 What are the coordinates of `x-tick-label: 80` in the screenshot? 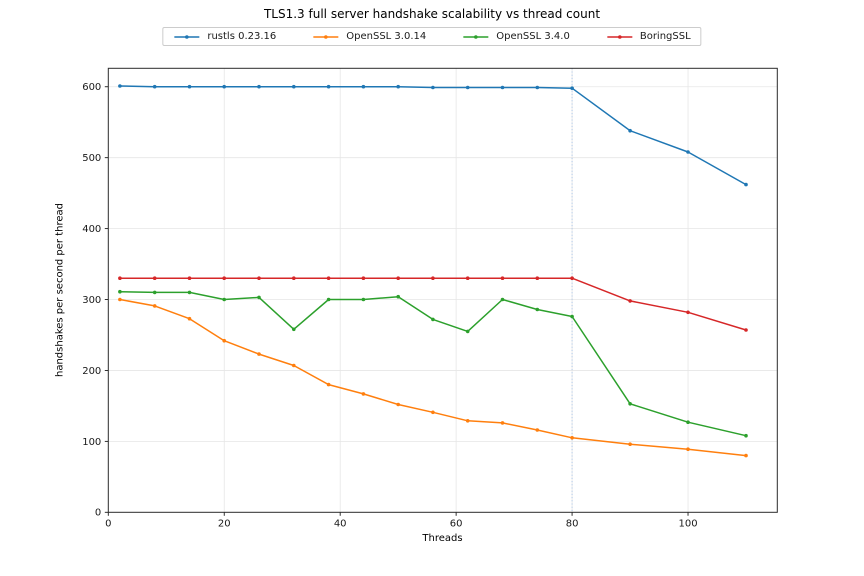 It's located at (572, 523).